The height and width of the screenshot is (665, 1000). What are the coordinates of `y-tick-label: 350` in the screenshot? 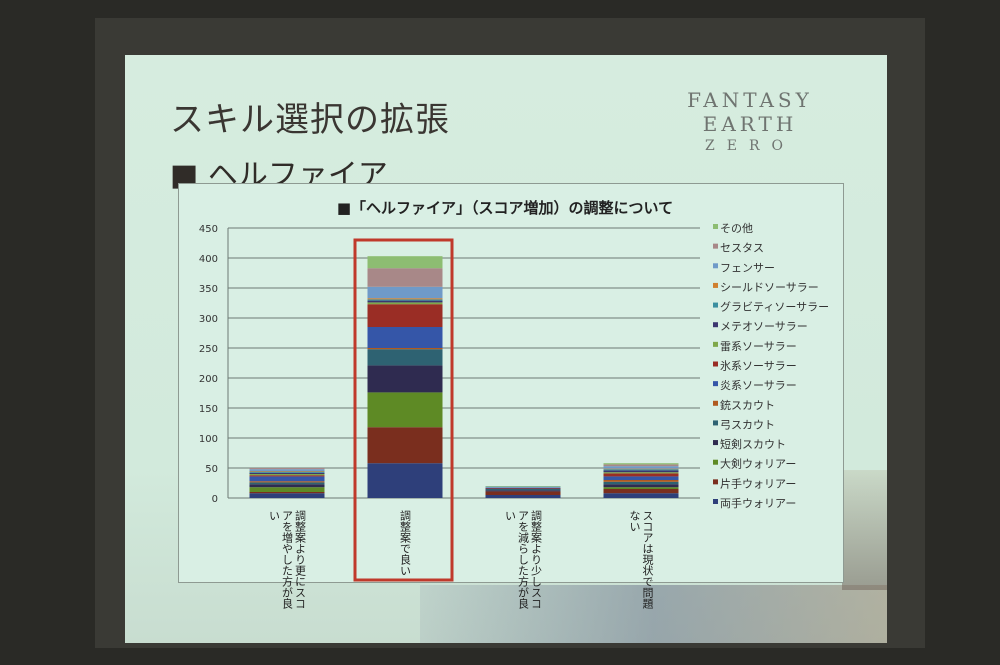 It's located at (208, 289).